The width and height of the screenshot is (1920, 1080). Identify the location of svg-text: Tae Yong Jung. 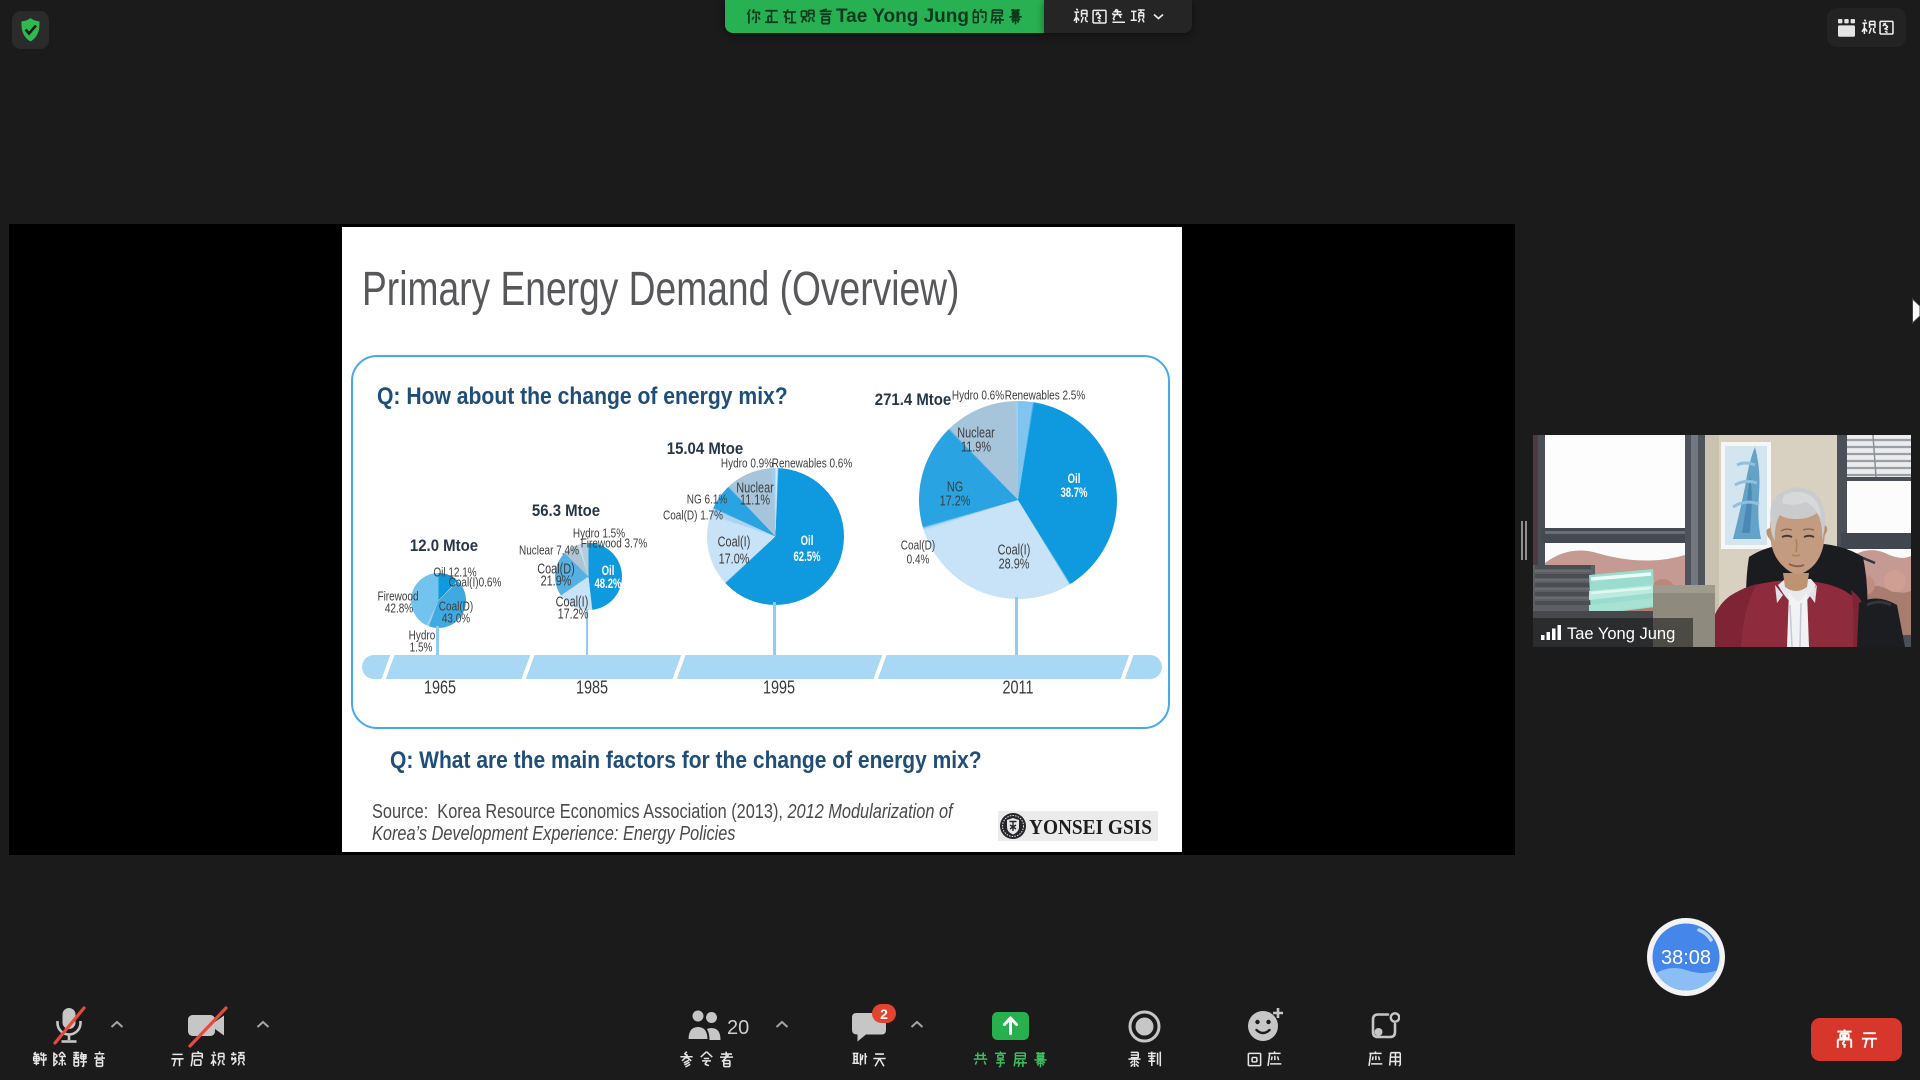
(1621, 634).